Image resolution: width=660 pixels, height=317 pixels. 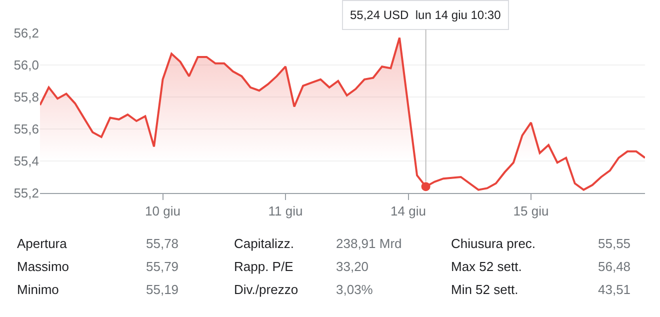 What do you see at coordinates (43, 266) in the screenshot?
I see `text: Massimo` at bounding box center [43, 266].